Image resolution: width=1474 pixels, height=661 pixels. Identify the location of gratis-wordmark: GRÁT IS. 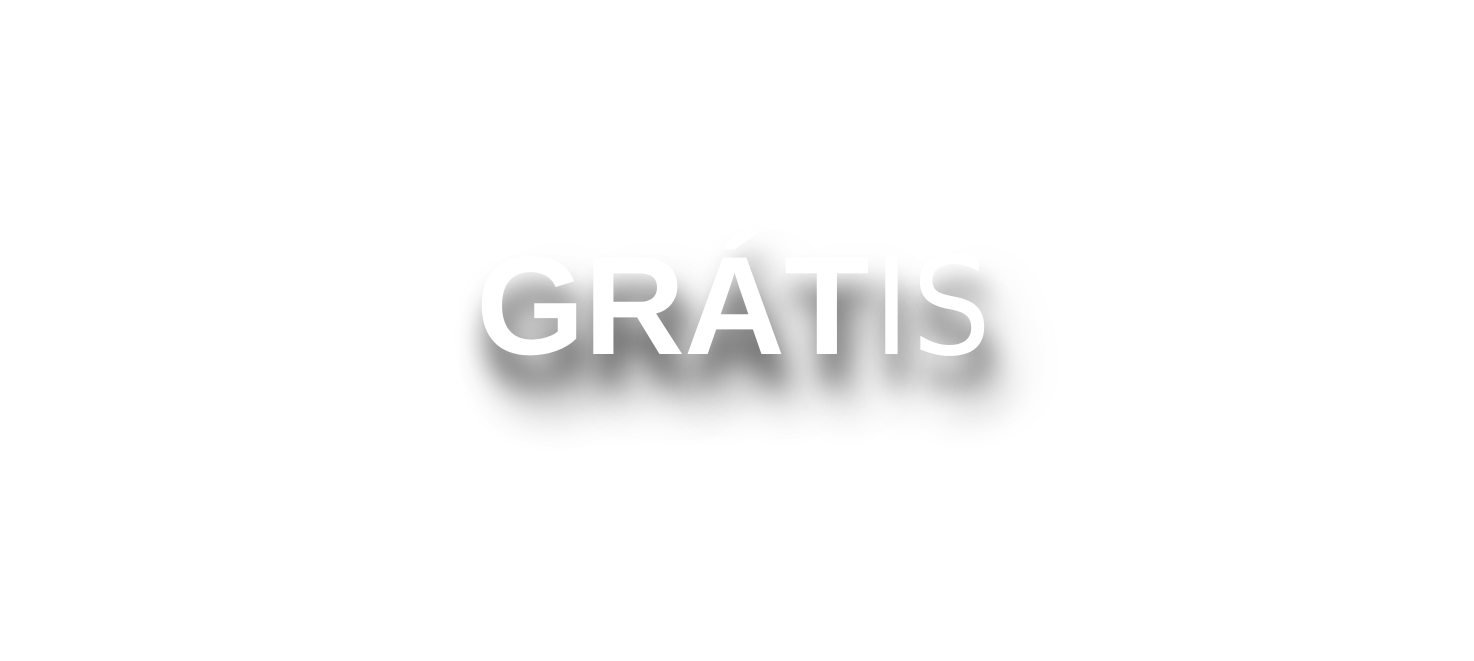
(739, 306).